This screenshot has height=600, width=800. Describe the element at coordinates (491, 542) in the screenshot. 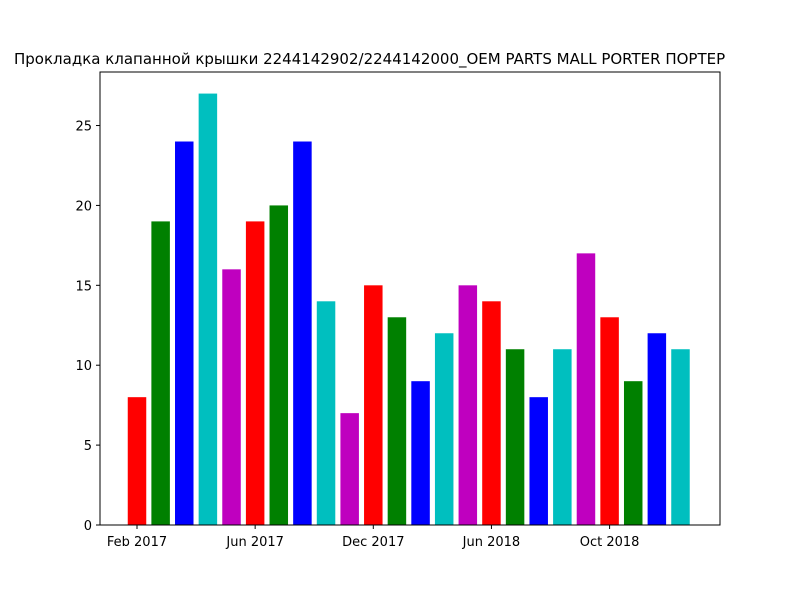

I see `x-tick-label: Jun 2018` at that location.